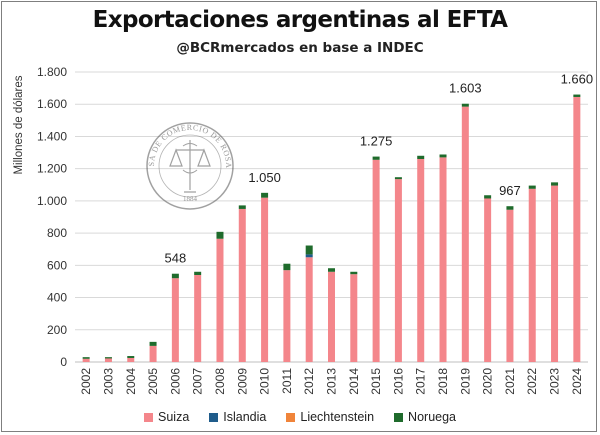 The image size is (600, 435). I want to click on x-tick-label: 2021, so click(510, 381).